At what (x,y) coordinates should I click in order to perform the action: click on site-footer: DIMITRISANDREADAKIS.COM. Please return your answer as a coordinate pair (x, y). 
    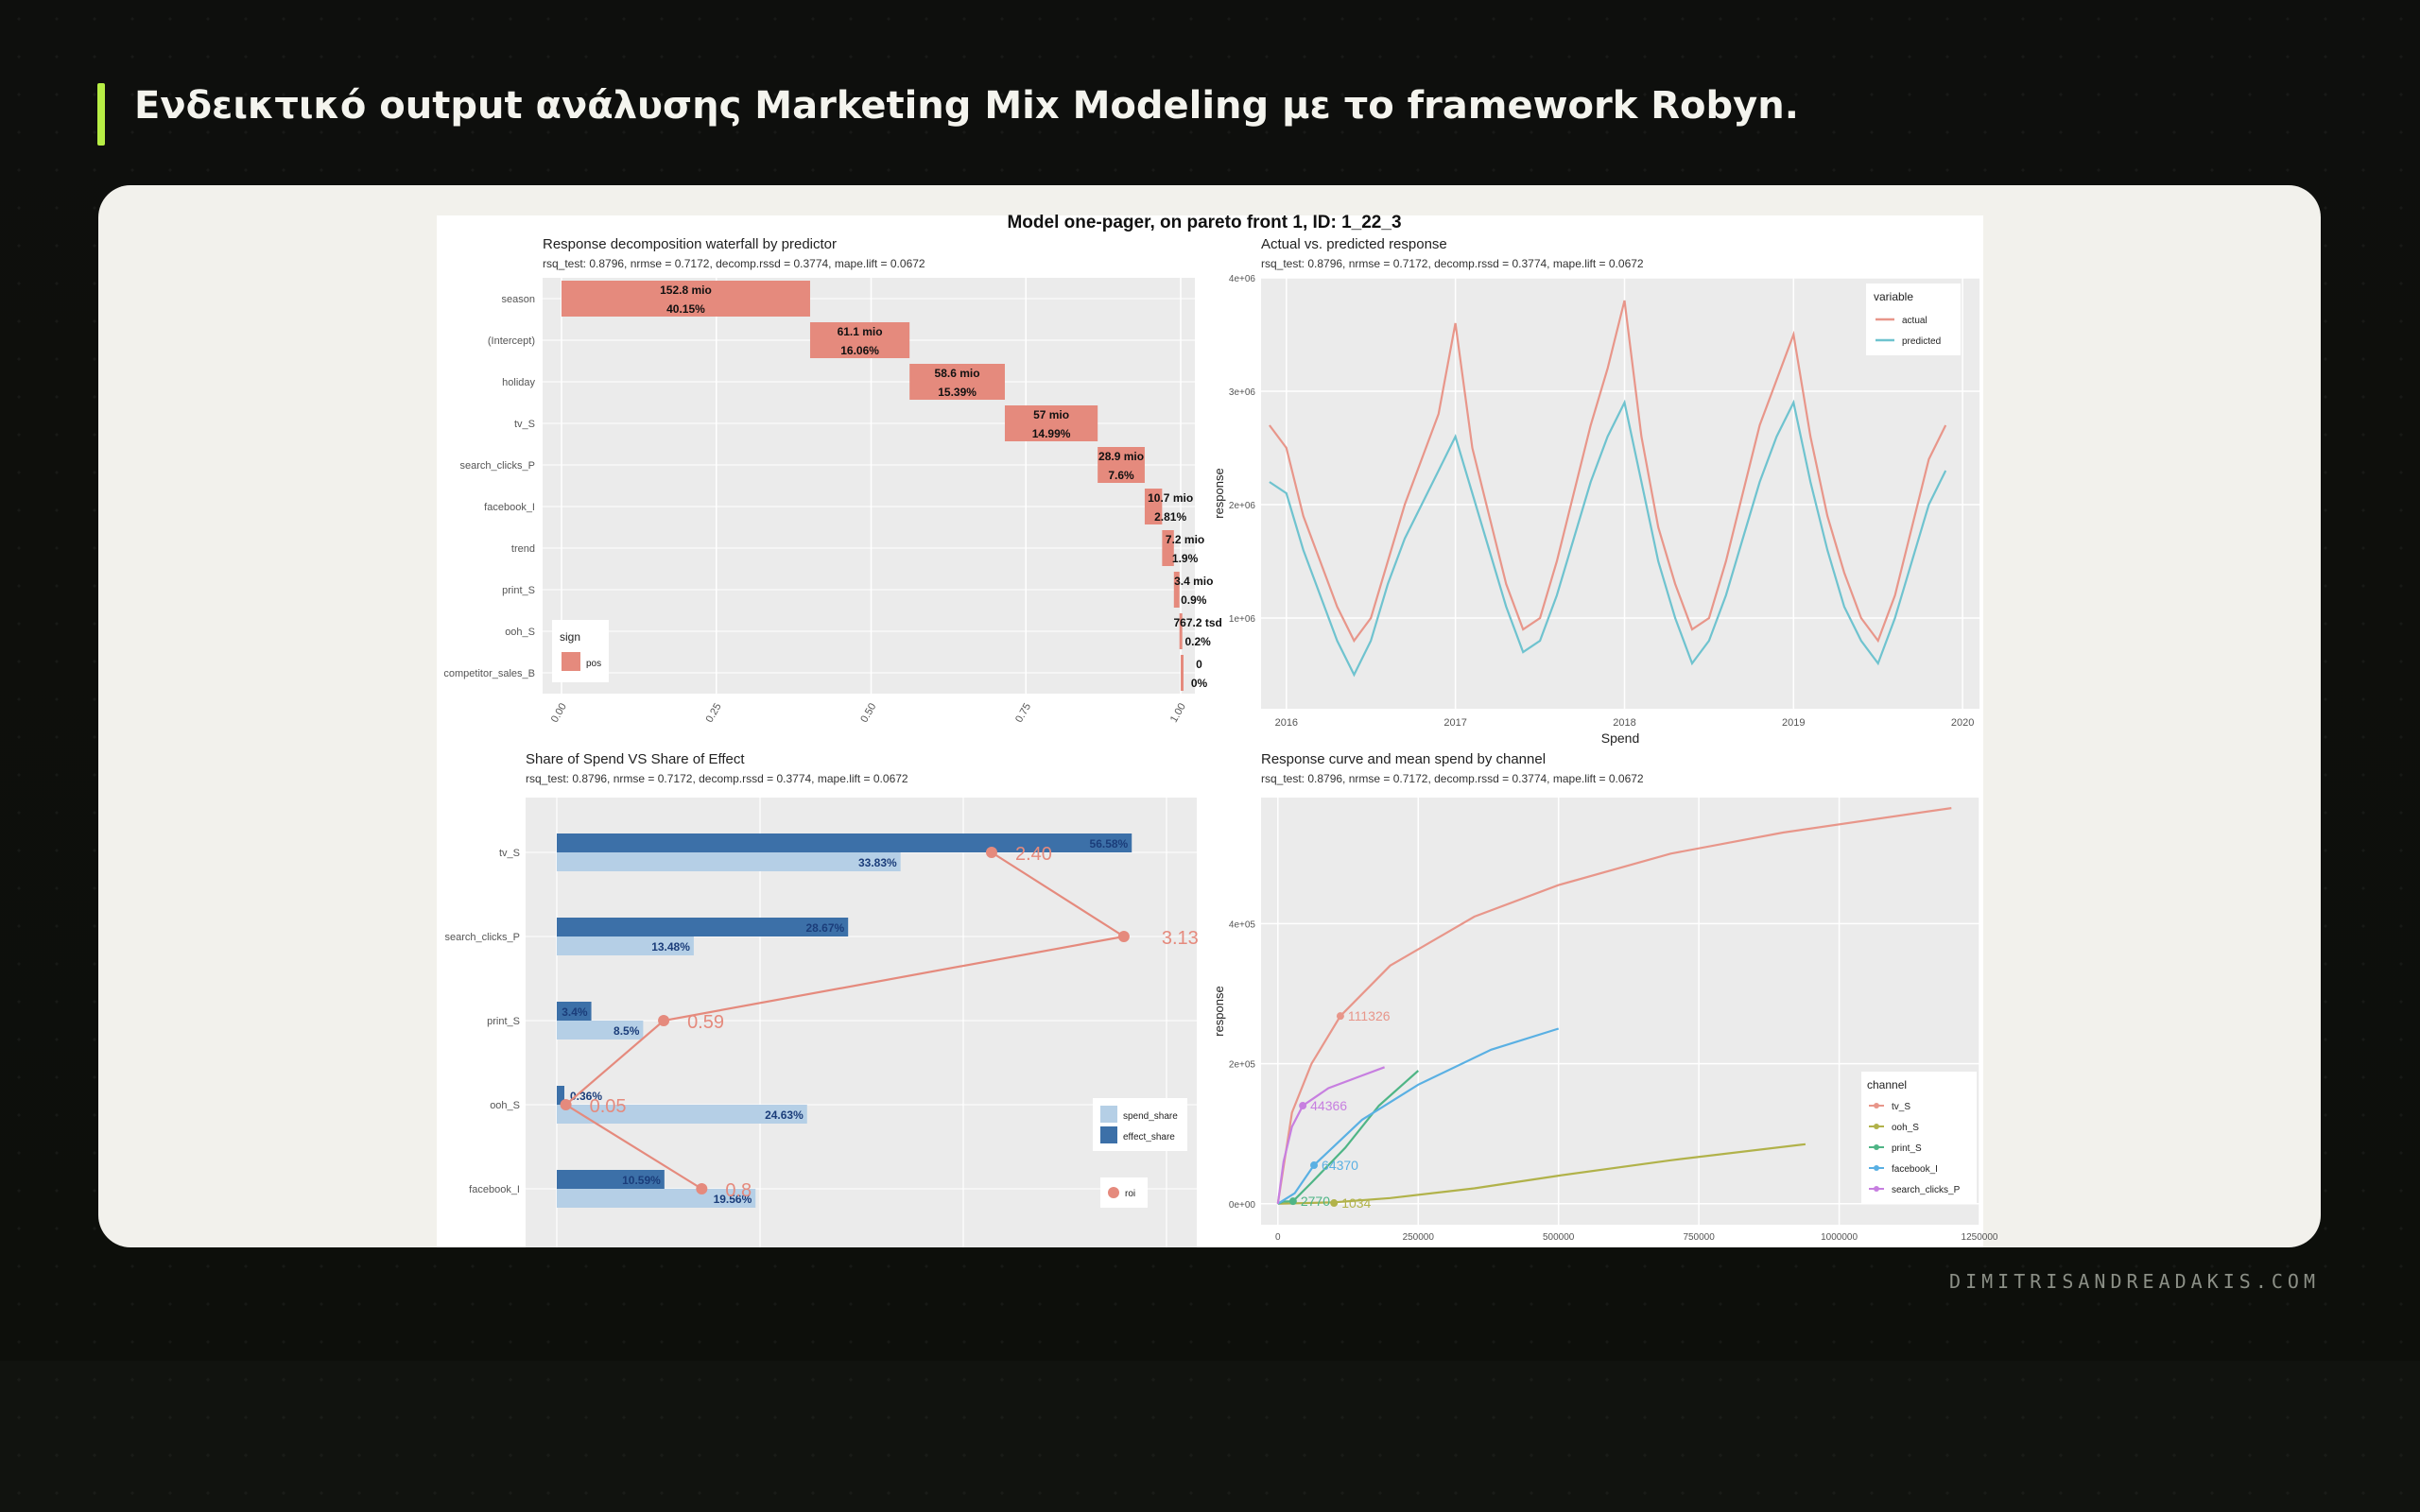
    Looking at the image, I should click on (2134, 1281).